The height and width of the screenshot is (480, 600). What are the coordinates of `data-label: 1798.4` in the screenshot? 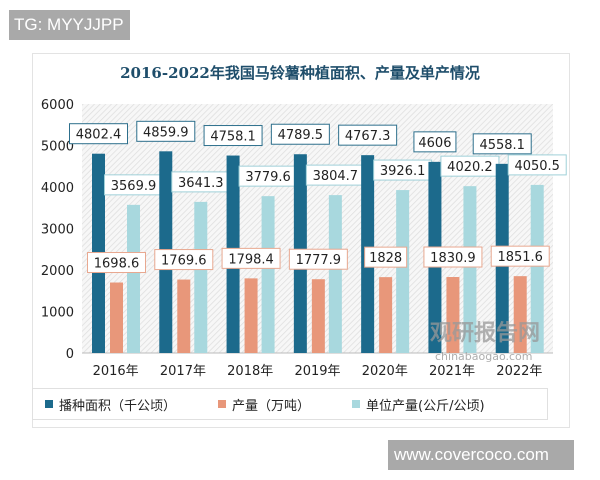 It's located at (251, 259).